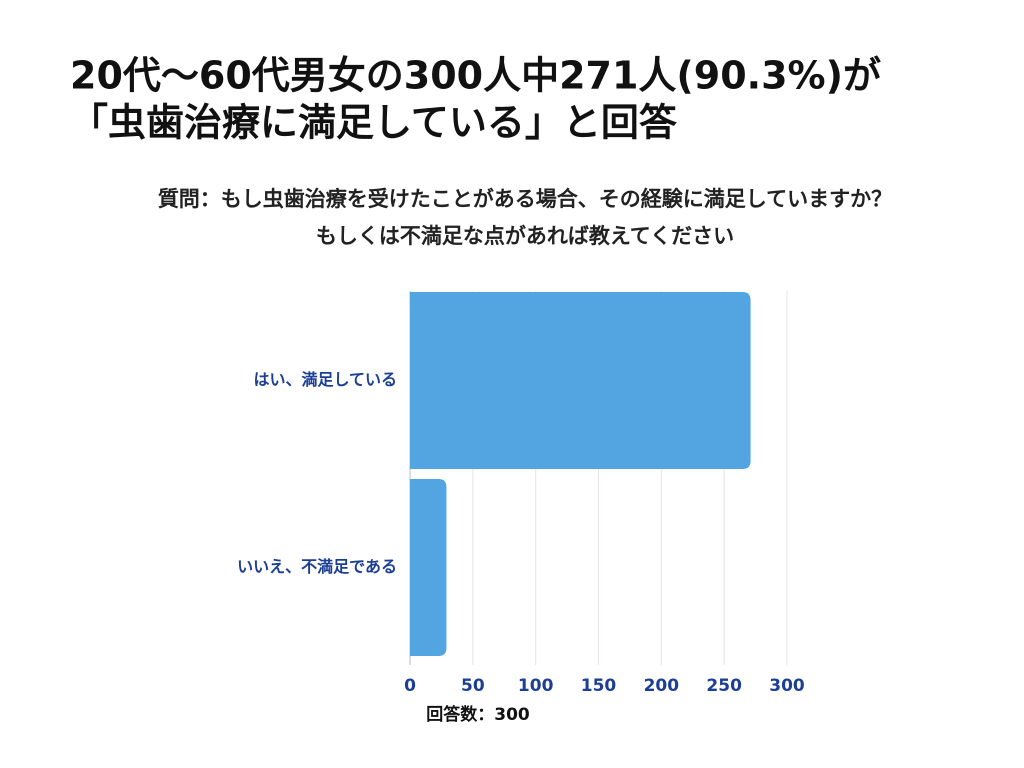 The height and width of the screenshot is (768, 1024). What do you see at coordinates (599, 686) in the screenshot?
I see `x-tick-label: 150` at bounding box center [599, 686].